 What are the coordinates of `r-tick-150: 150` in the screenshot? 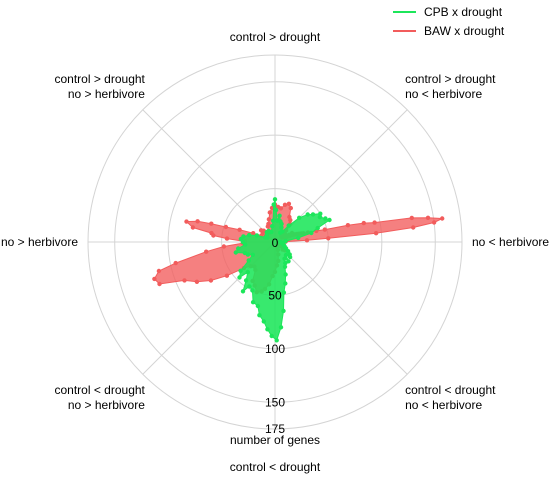 It's located at (275, 402).